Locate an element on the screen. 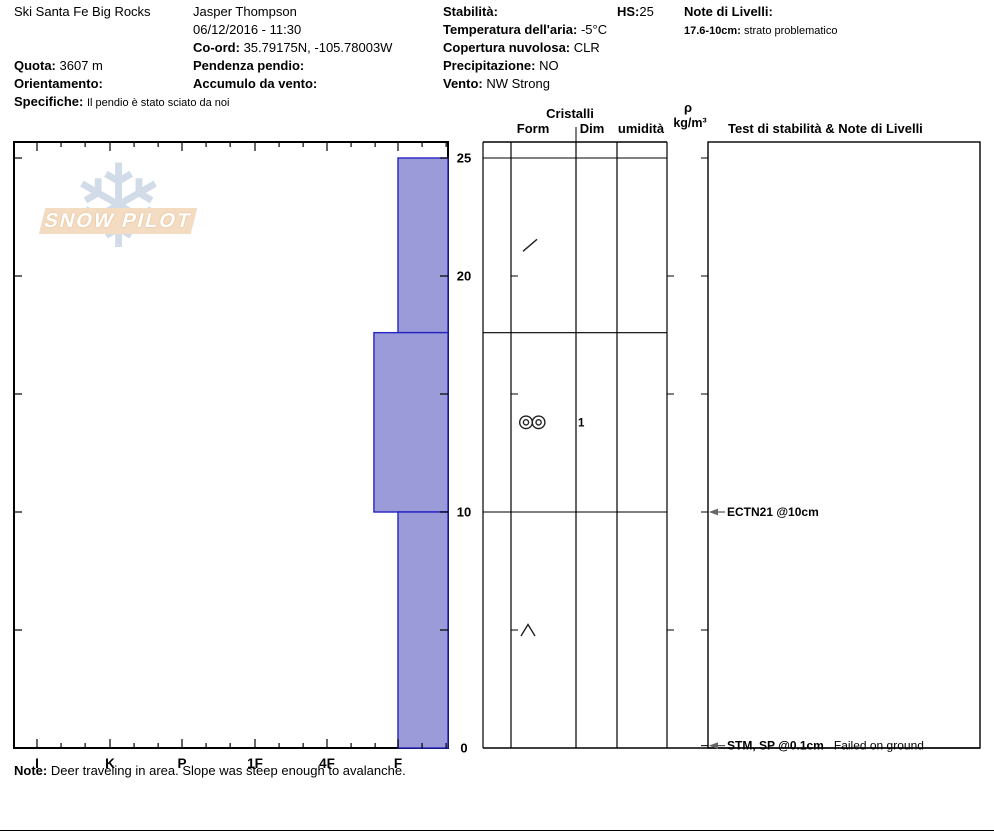  coord-row: Co-ord: 35.79175N, -105.78003W is located at coordinates (292, 47).